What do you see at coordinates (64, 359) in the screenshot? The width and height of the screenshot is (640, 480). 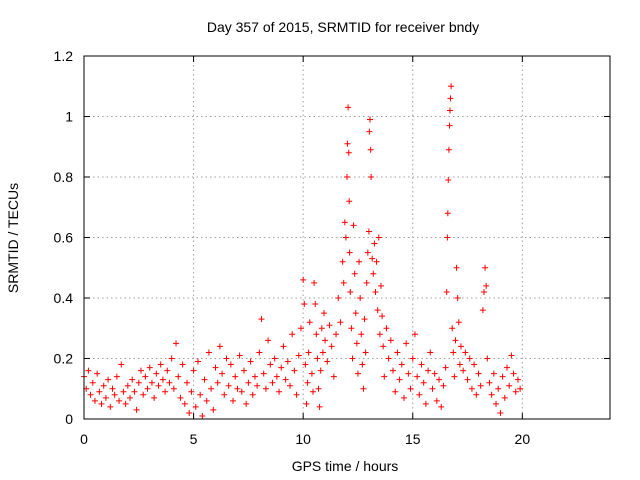 I see `y-tick-label: 0.2` at bounding box center [64, 359].